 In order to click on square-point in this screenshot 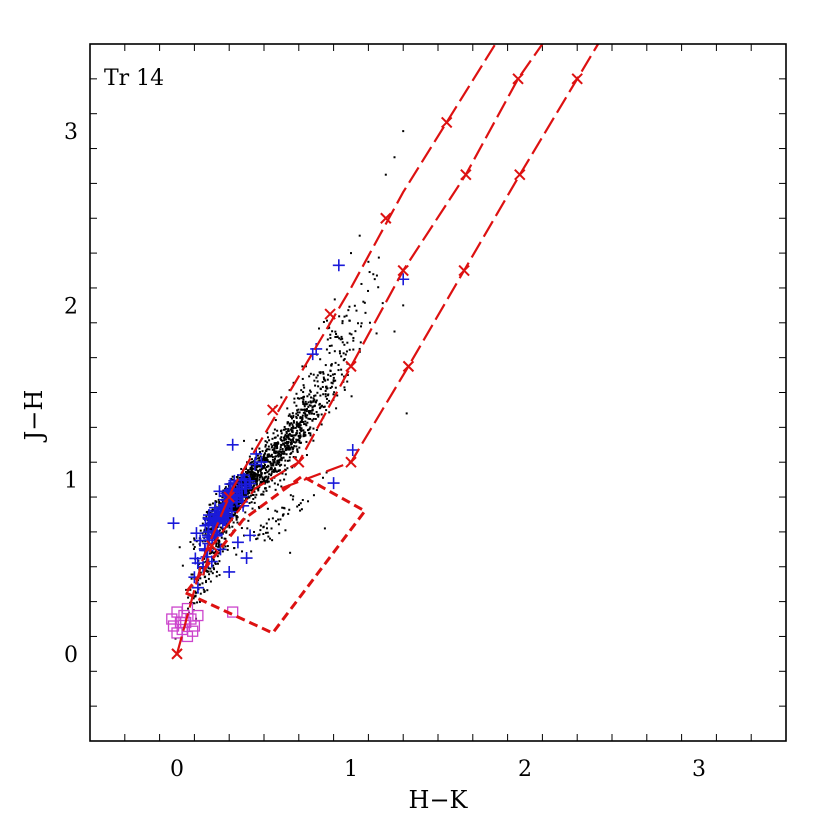, I will do `click(193, 631)`.